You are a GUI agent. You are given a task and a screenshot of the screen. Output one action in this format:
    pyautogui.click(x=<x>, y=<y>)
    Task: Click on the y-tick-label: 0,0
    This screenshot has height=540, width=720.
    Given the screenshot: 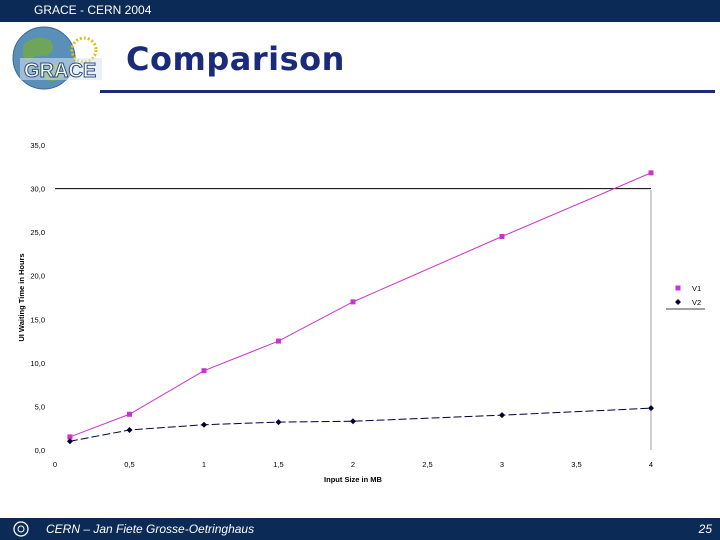 What is the action you would take?
    pyautogui.click(x=40, y=450)
    